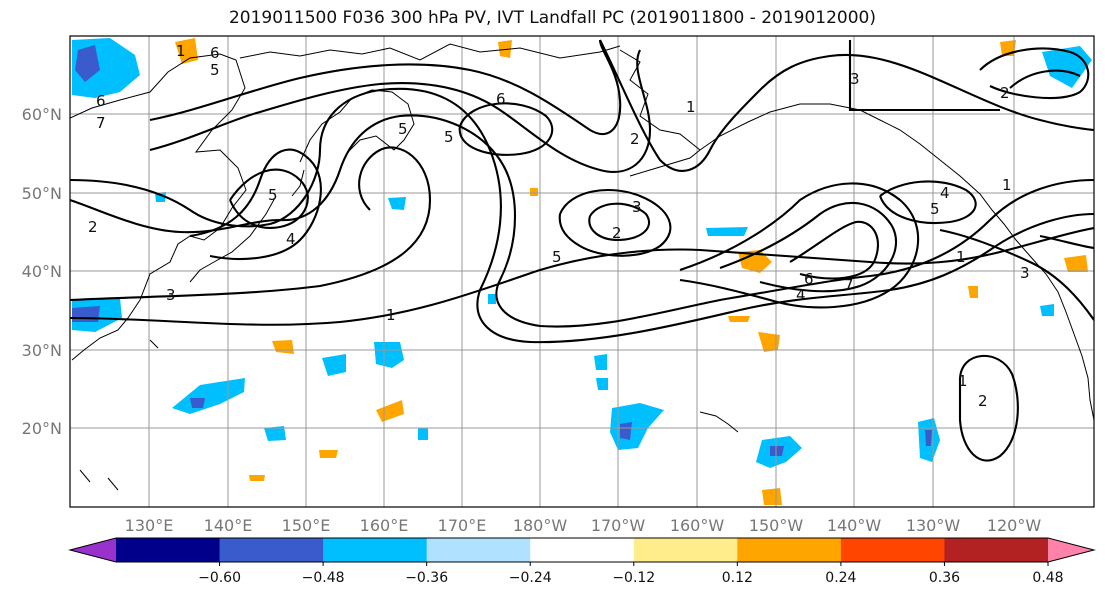 Image resolution: width=1105 pixels, height=601 pixels. Describe the element at coordinates (776, 525) in the screenshot. I see `lon-label: 150°W` at that location.